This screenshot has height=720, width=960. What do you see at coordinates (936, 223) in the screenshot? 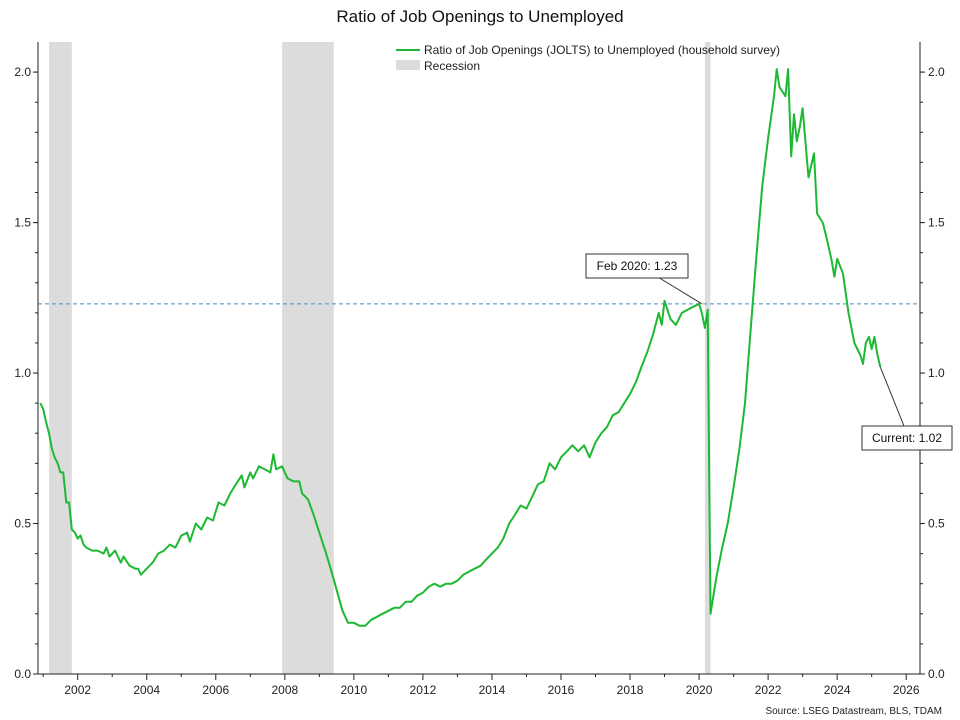
I see `y-tick-label-right: 1.5` at bounding box center [936, 223].